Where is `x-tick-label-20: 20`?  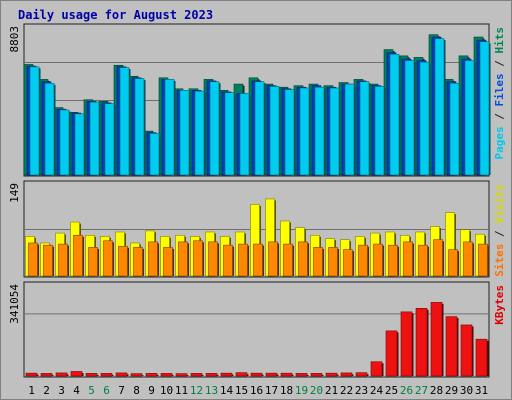 x-tick-label-20: 20 is located at coordinates (316, 390).